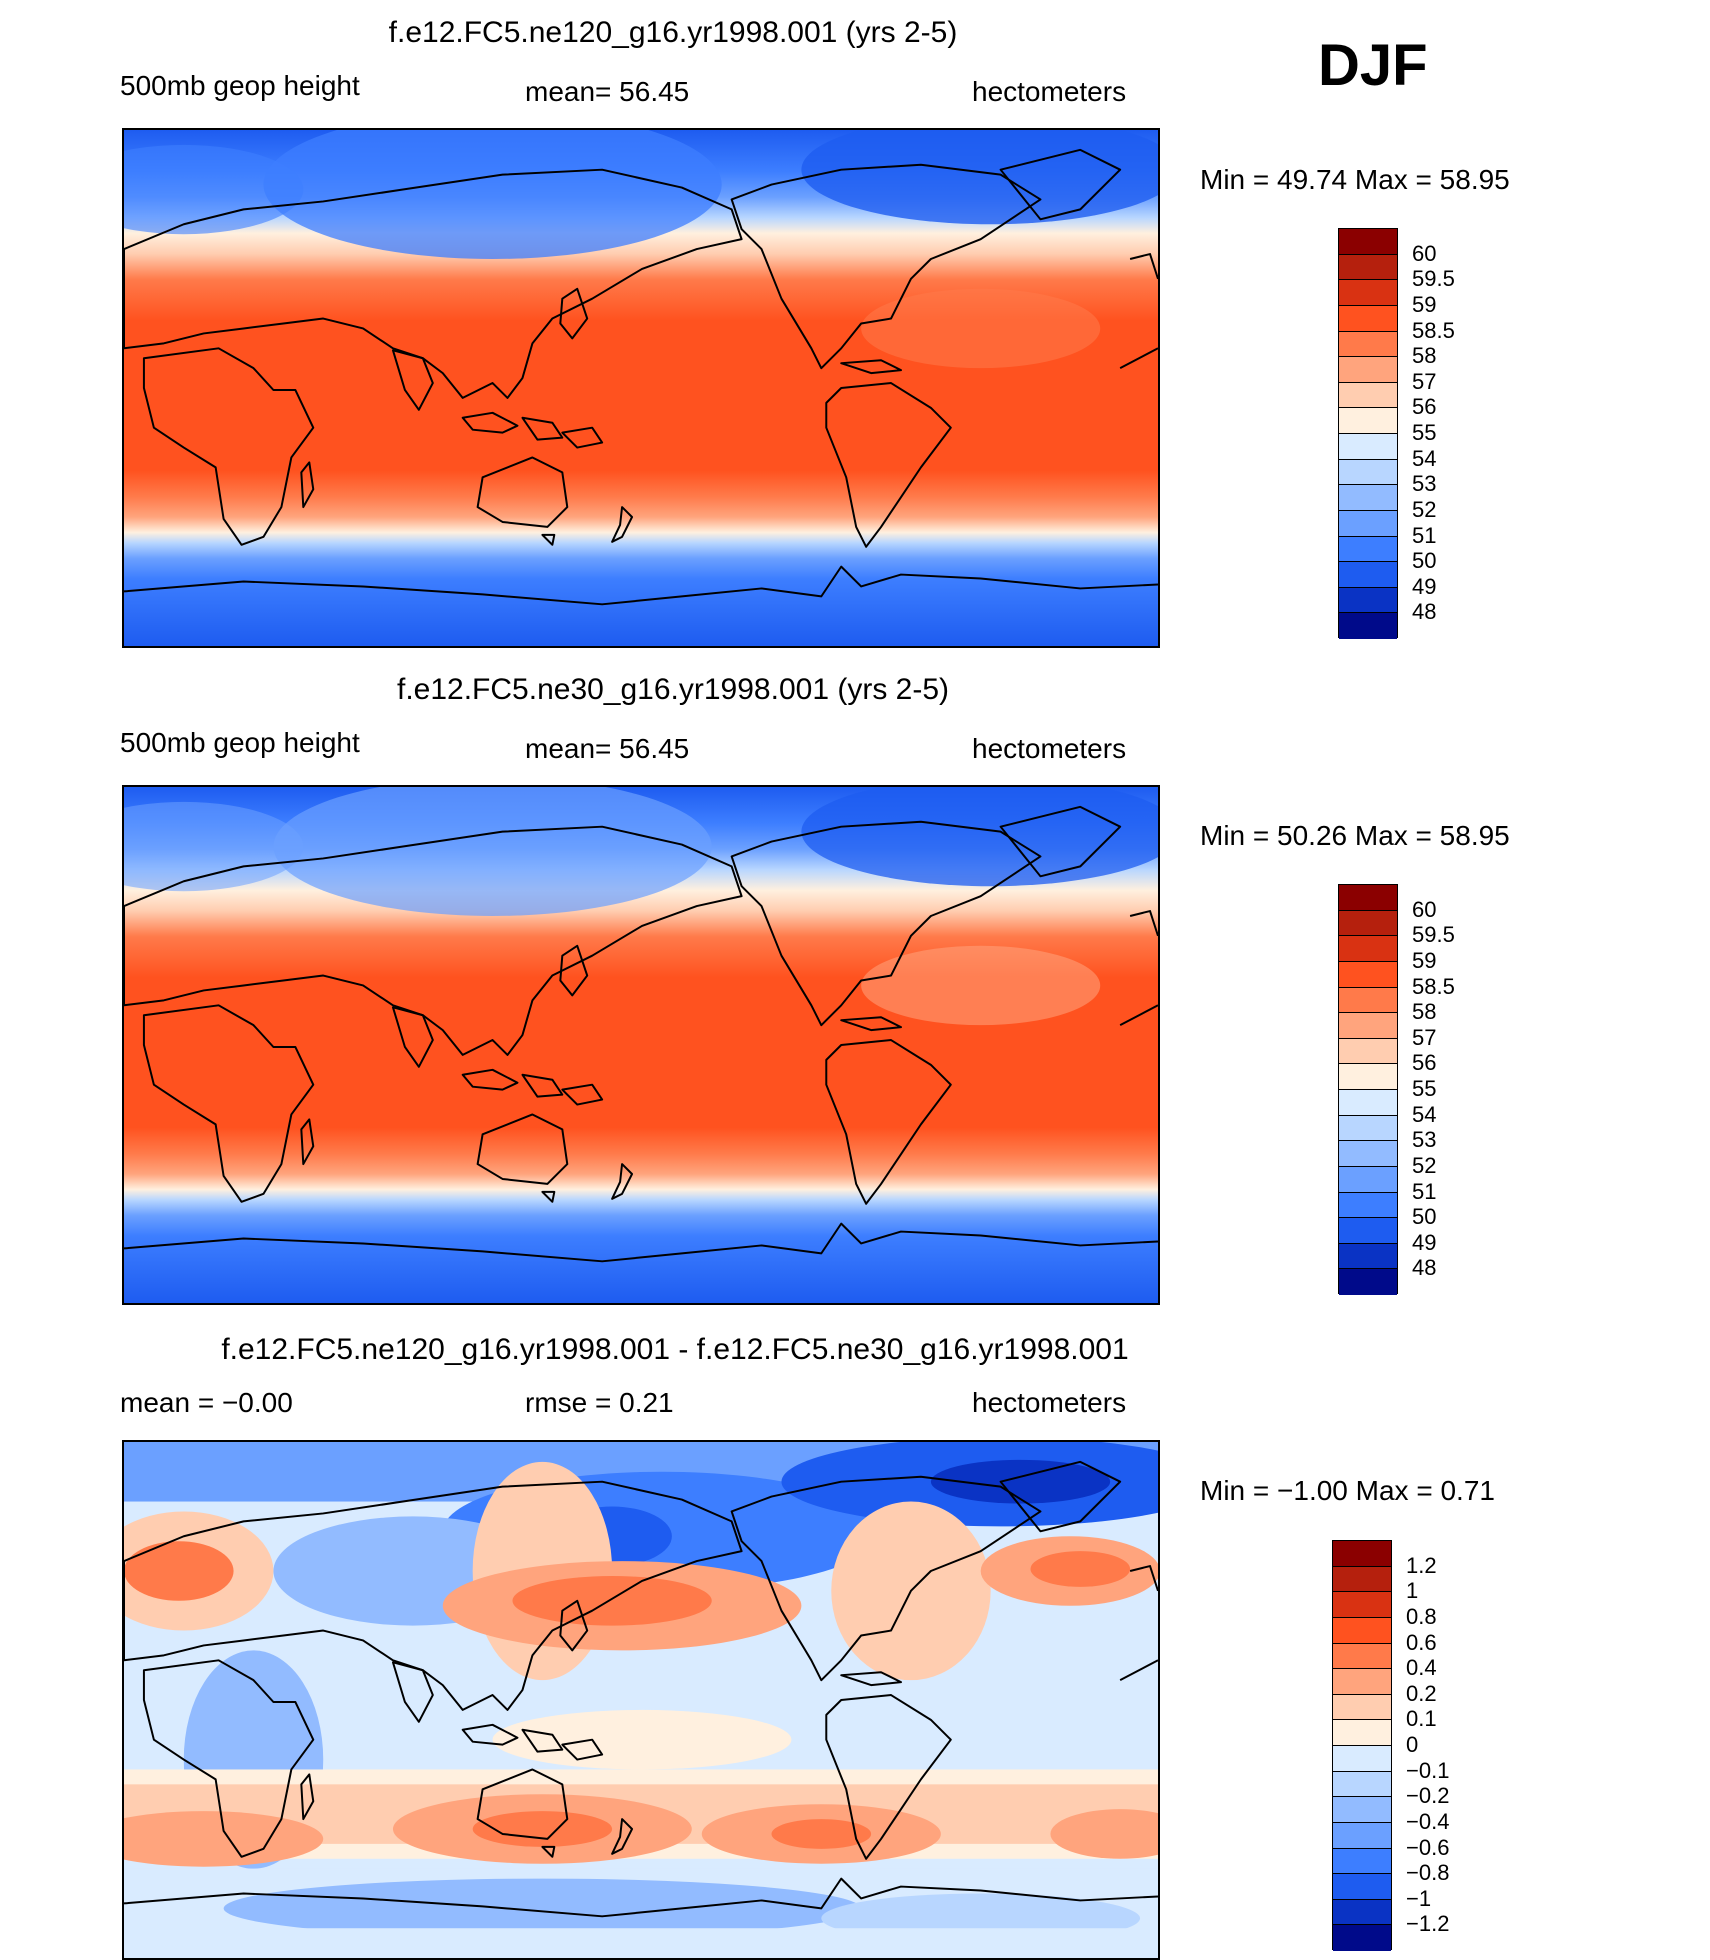 The width and height of the screenshot is (1710, 1960). Describe the element at coordinates (1355, 835) in the screenshot. I see `panel-2-min-max: Min = 50.26 Max = 58.95` at that location.